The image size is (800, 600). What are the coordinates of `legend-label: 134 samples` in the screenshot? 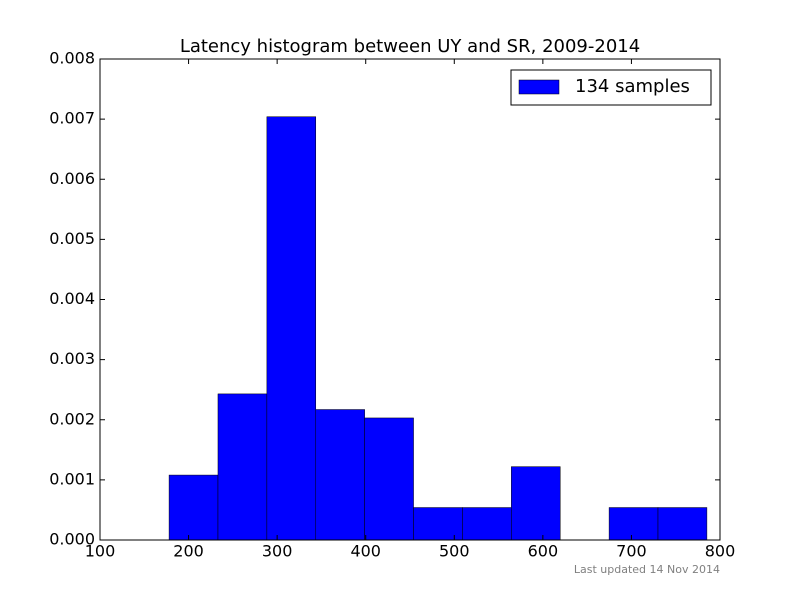 It's located at (632, 86).